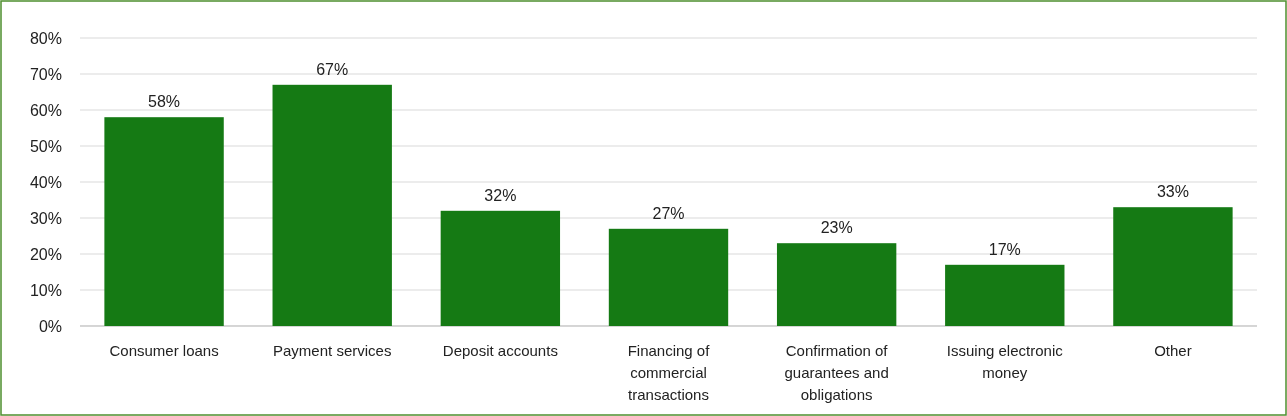 The image size is (1287, 416). I want to click on y-tick-label: 20%, so click(45, 254).